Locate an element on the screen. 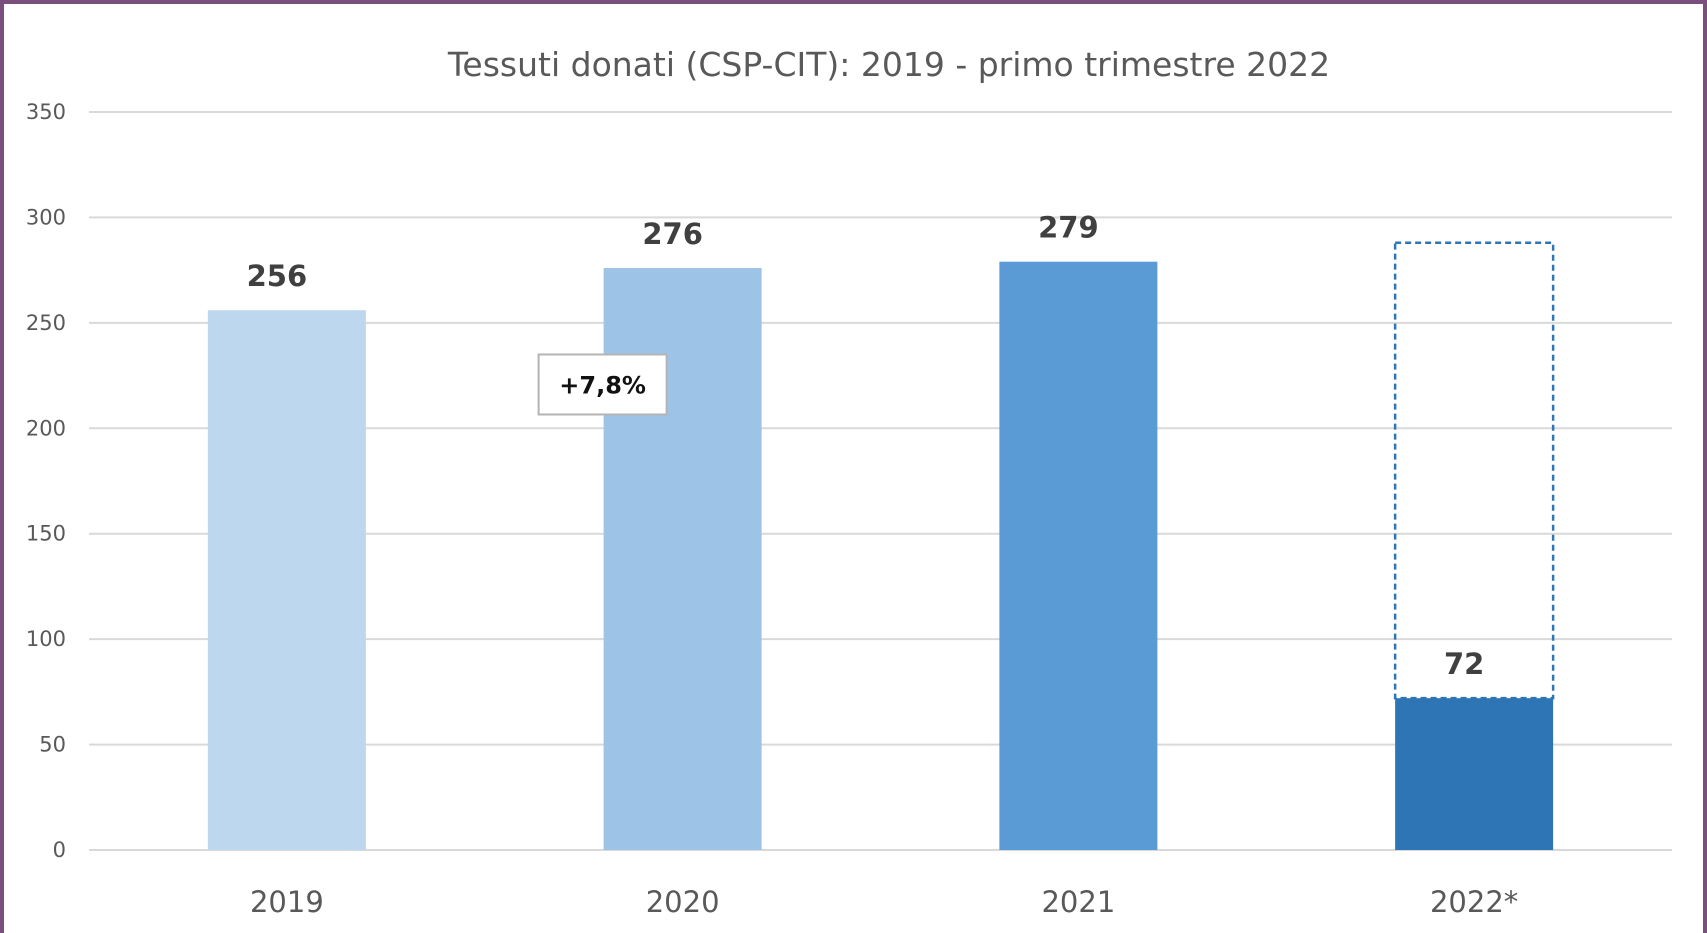  y-tick-label: 50 is located at coordinates (52, 745).